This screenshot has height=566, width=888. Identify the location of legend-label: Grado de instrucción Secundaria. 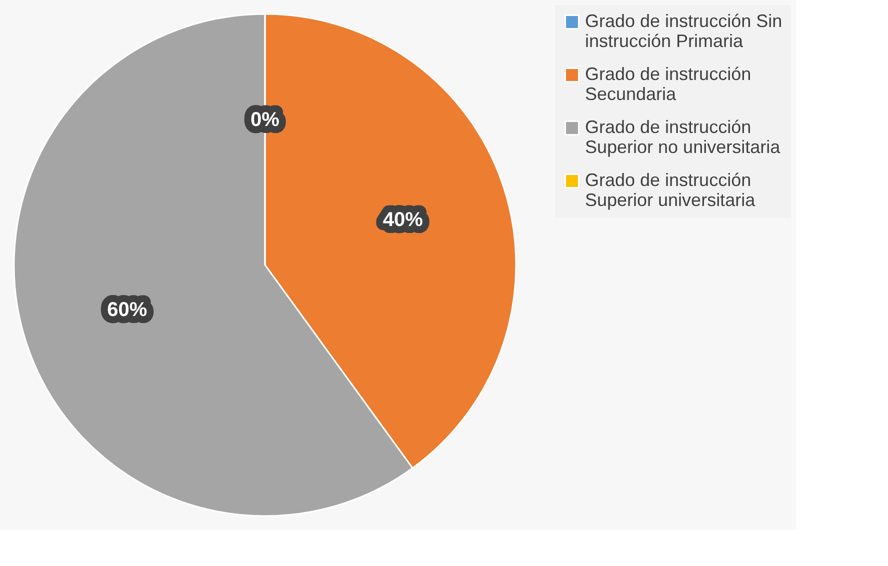
(668, 84).